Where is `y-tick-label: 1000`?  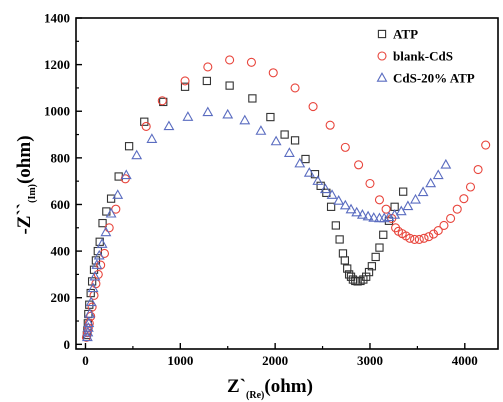
y-tick-label: 1000 is located at coordinates (57, 111).